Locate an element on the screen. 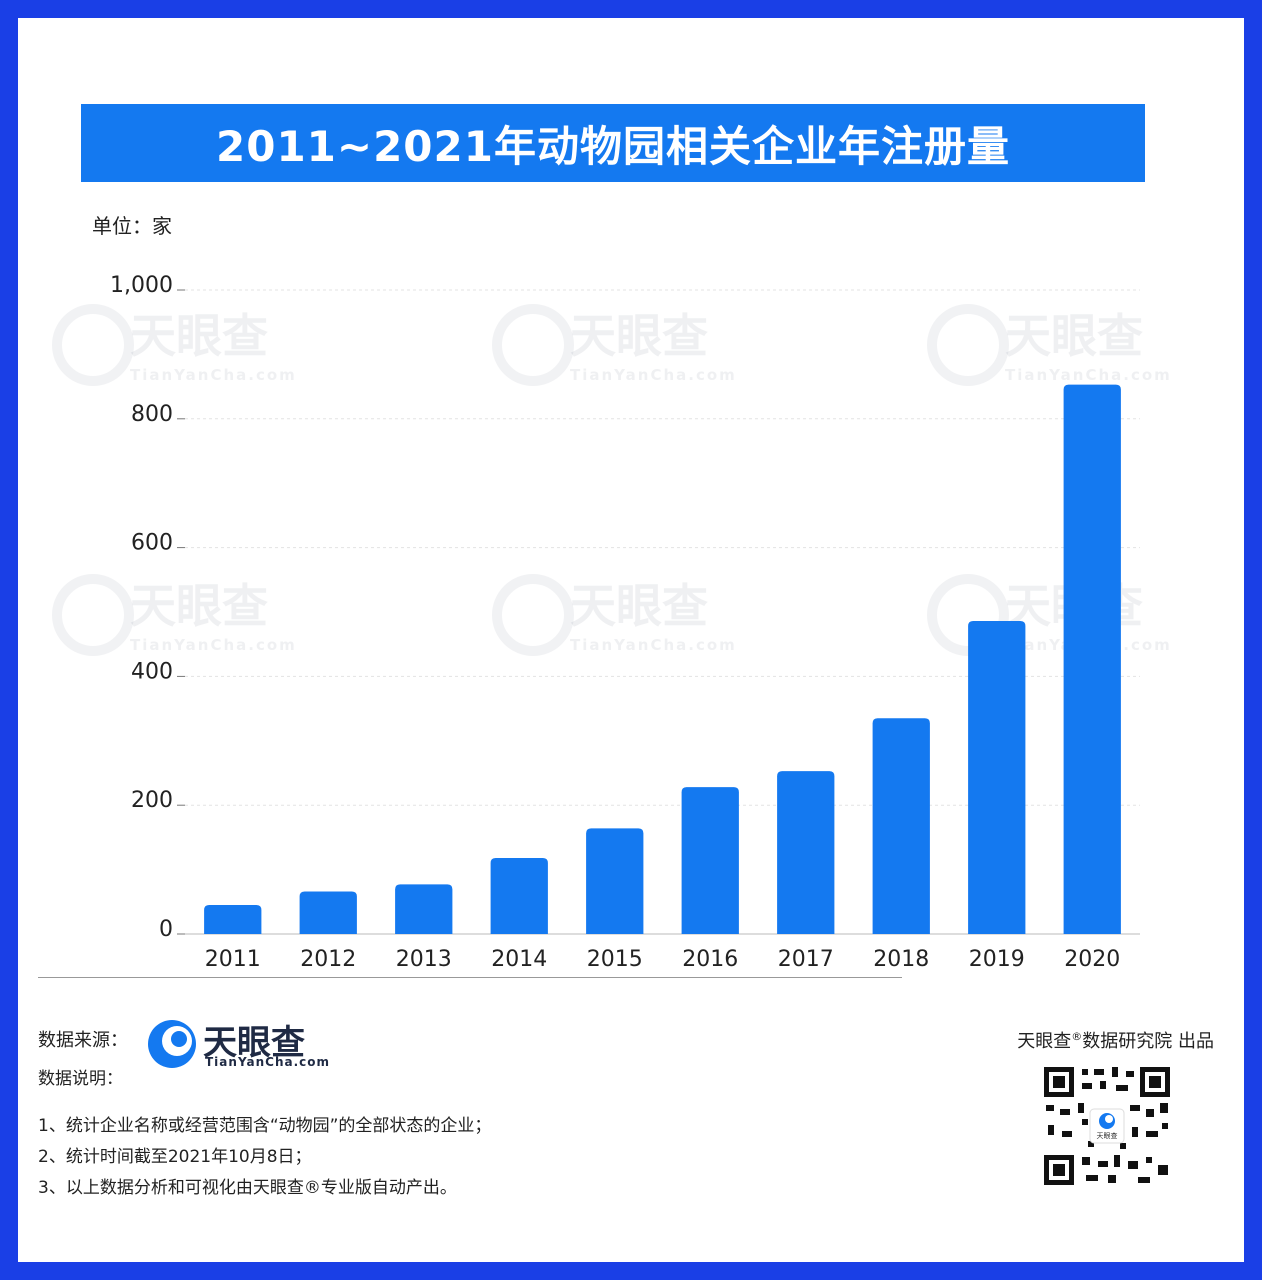 Image resolution: width=1262 pixels, height=1280 pixels. notes-title: 数据说明： is located at coordinates (80, 1079).